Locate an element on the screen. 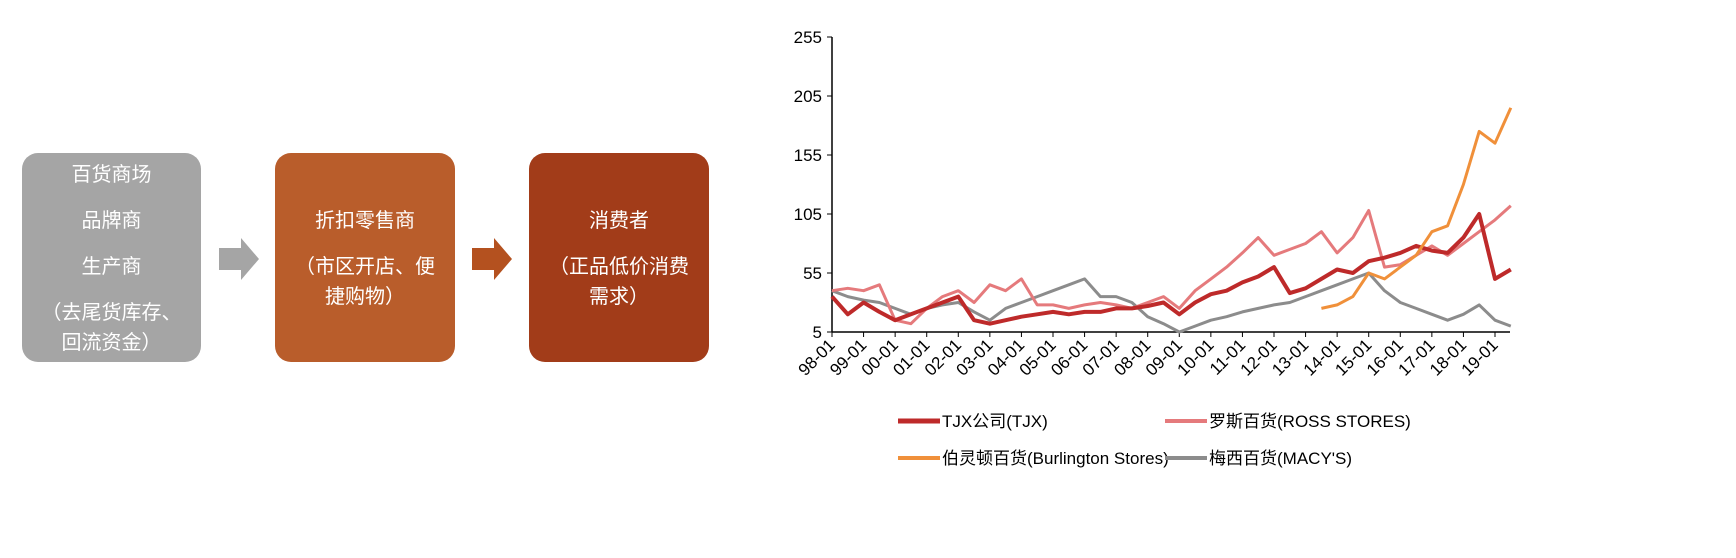 Image resolution: width=1736 pixels, height=558 pixels. y-tick-label: 55 is located at coordinates (812, 273).